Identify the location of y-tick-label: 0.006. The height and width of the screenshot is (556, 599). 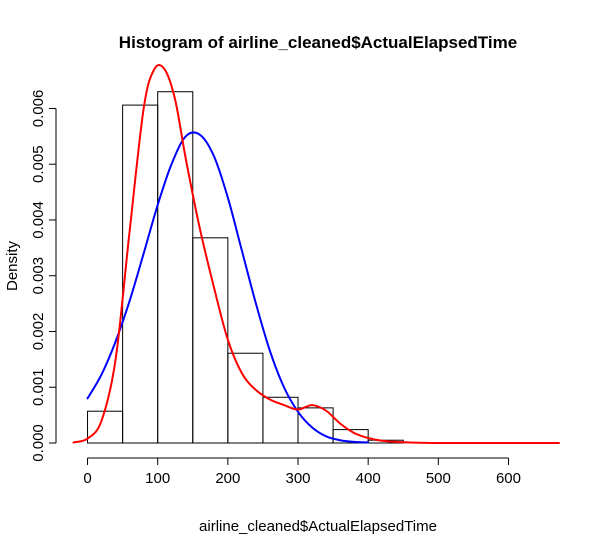
(38, 109).